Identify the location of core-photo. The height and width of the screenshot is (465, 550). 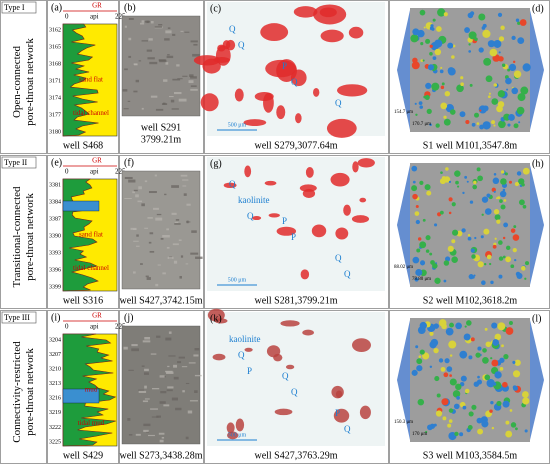
(161, 66).